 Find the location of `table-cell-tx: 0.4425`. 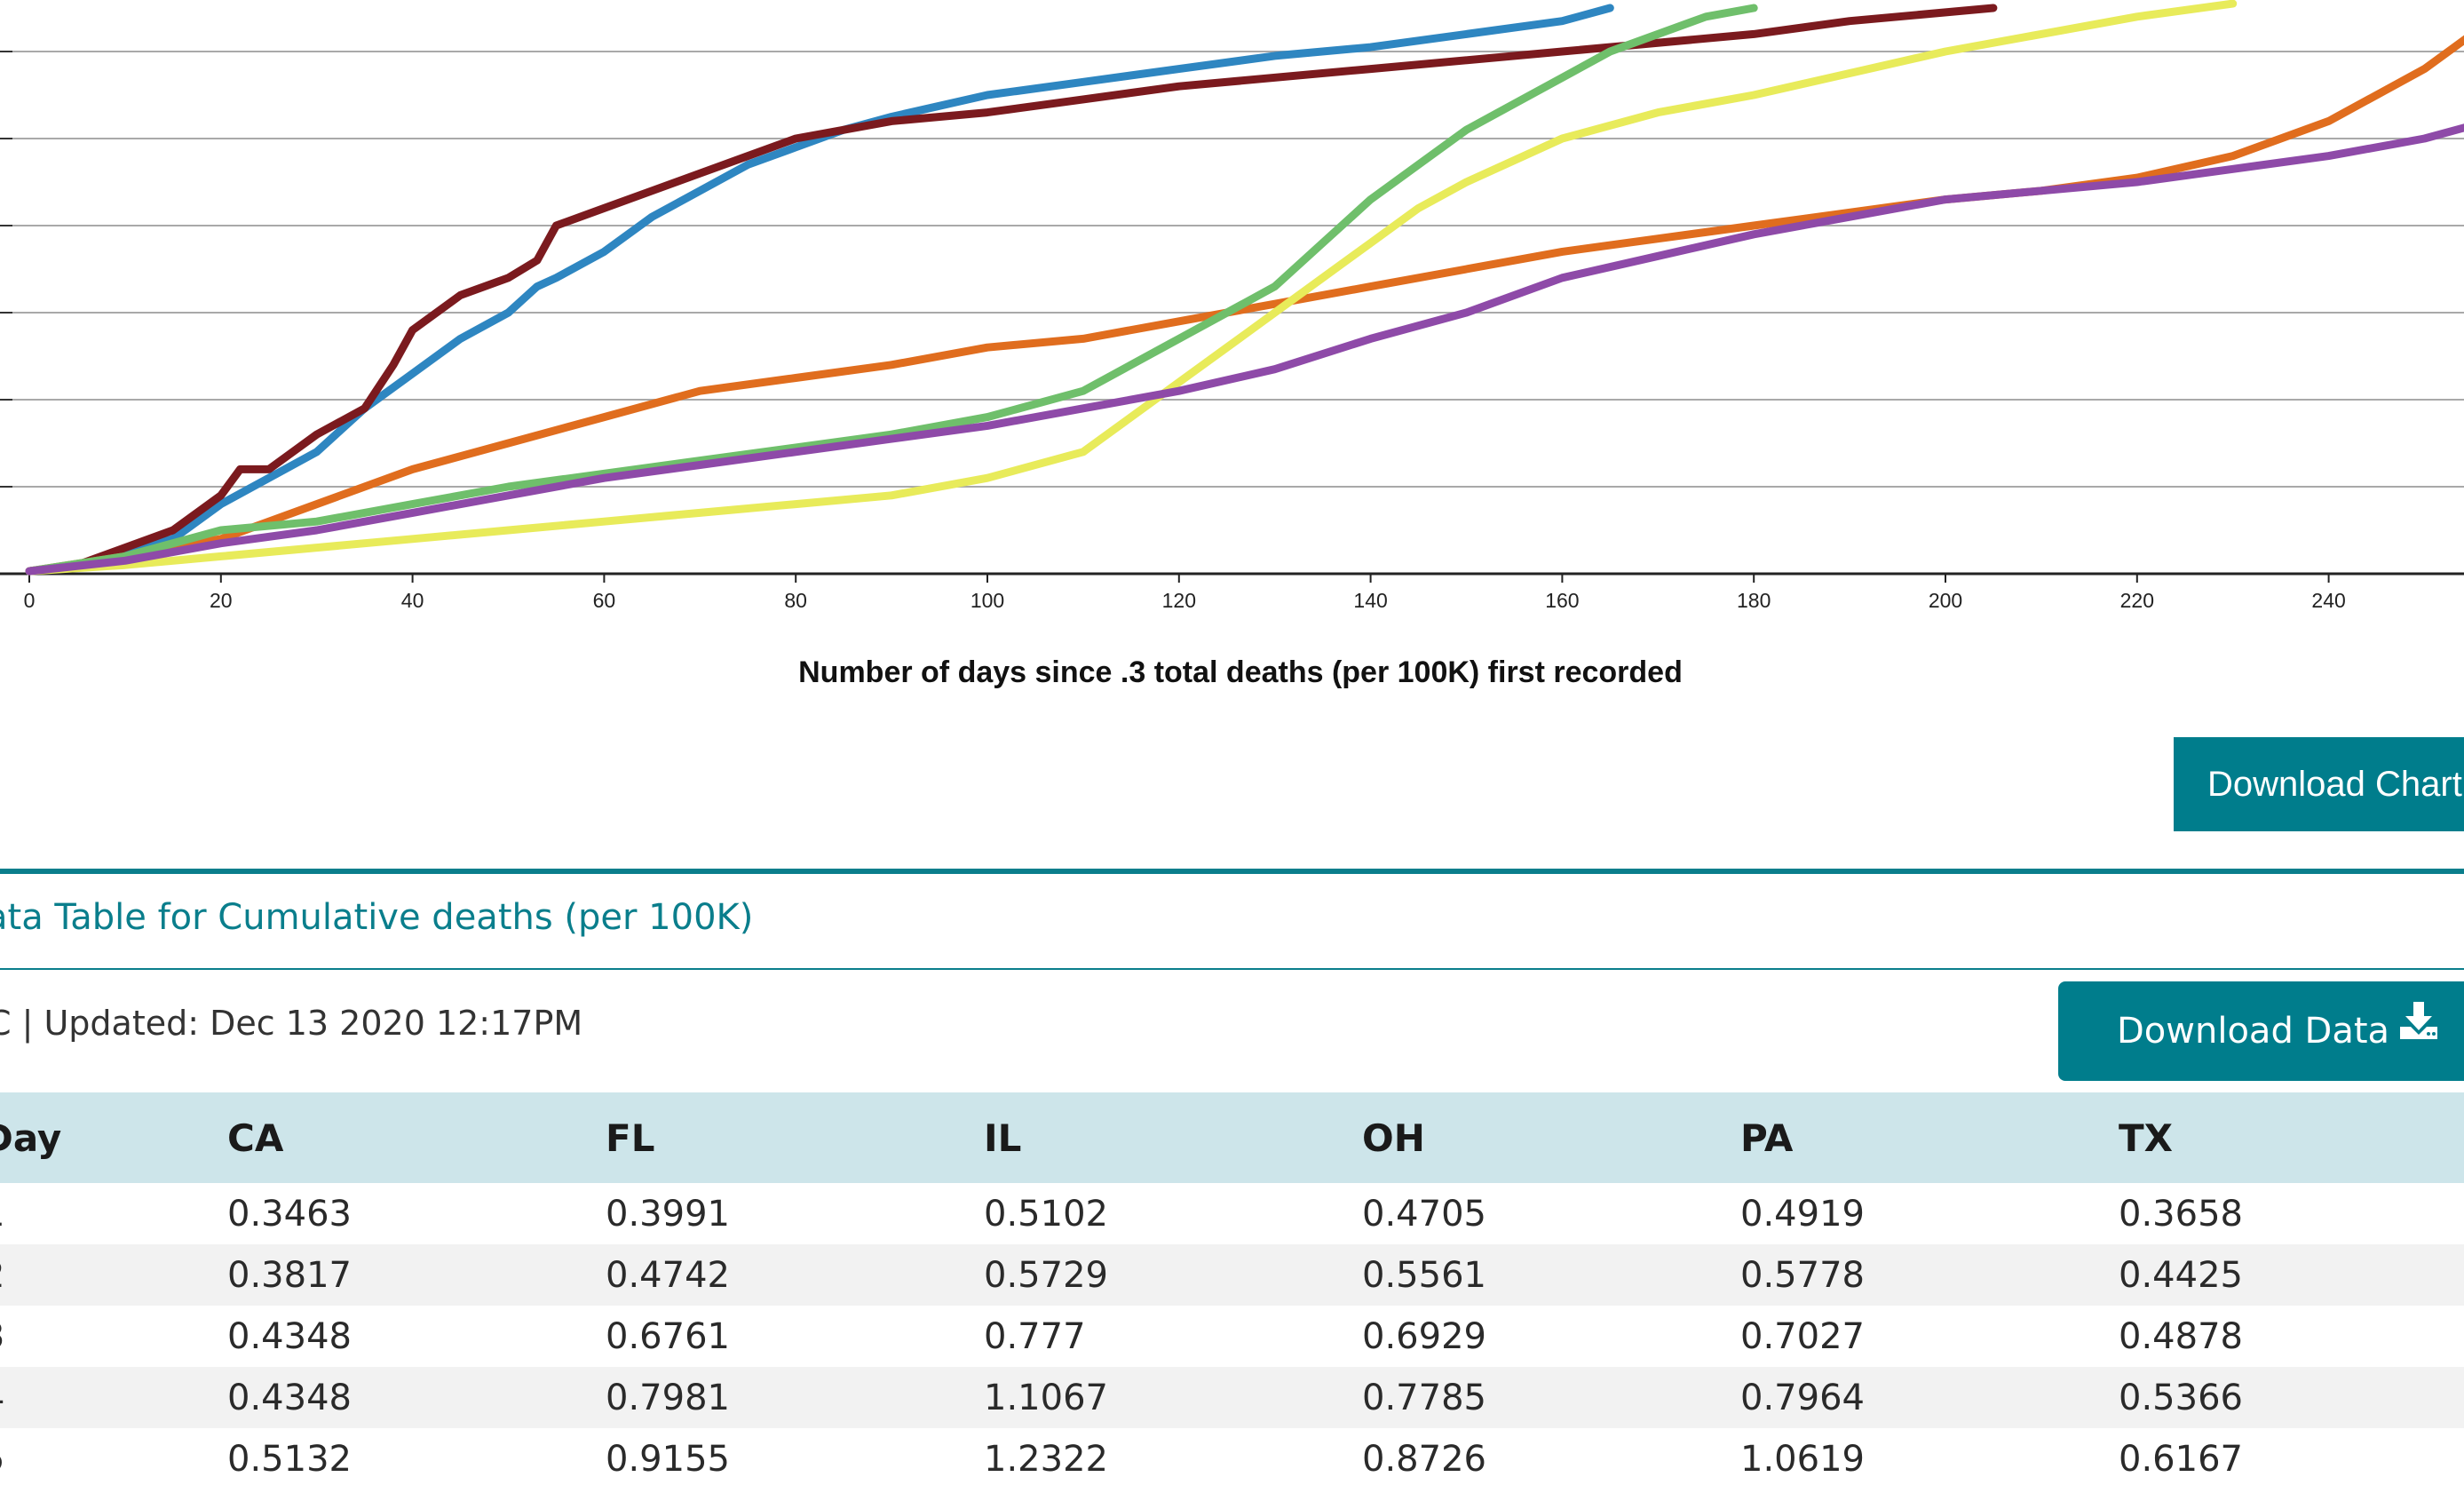

table-cell-tx: 0.4425 is located at coordinates (2291, 1275).